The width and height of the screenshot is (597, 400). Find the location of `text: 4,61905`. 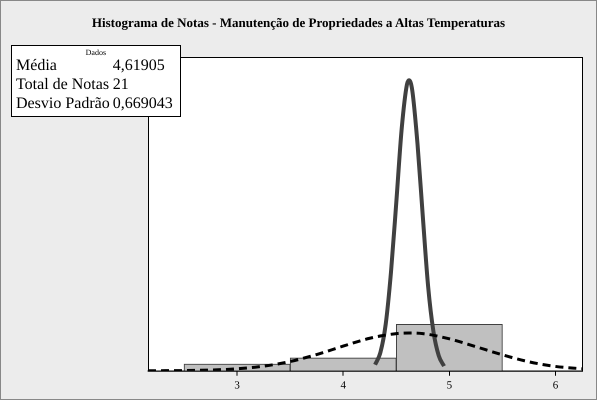

text: 4,61905 is located at coordinates (139, 66).